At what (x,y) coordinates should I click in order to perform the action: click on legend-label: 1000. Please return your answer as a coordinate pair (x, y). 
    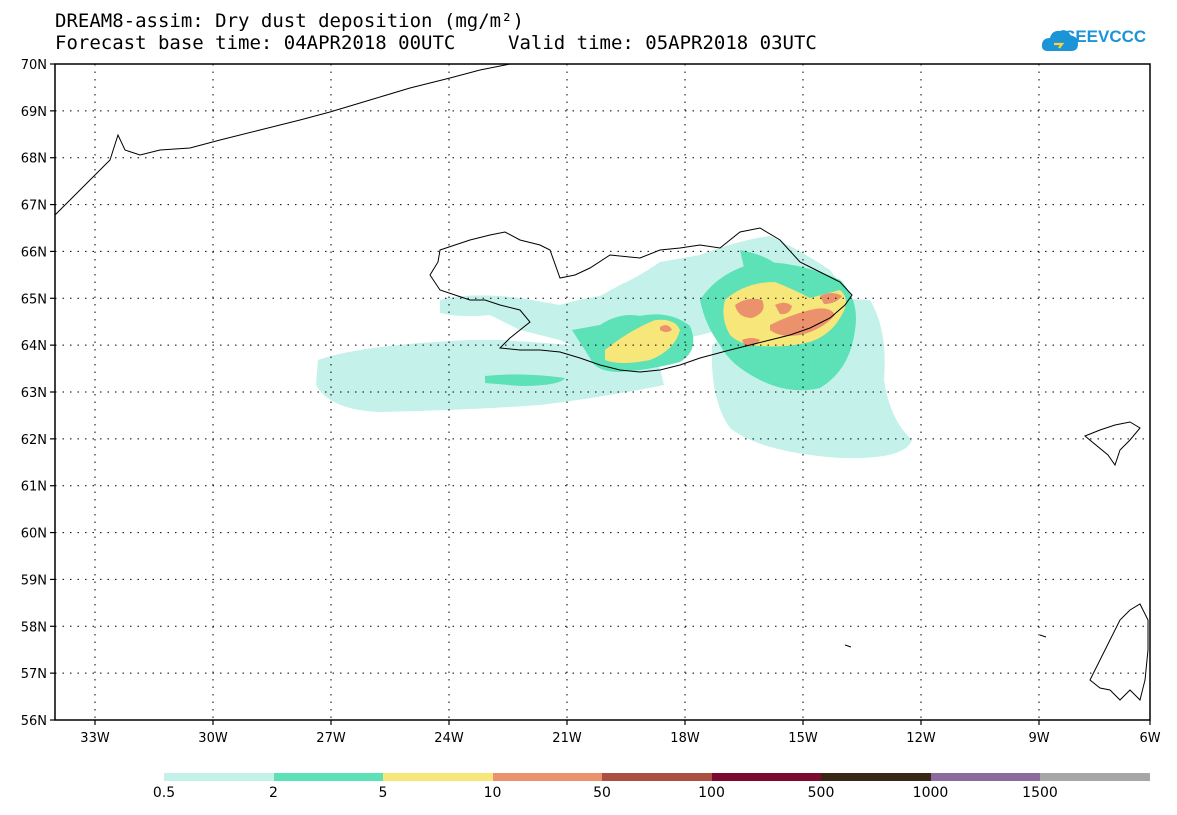
    Looking at the image, I should click on (930, 793).